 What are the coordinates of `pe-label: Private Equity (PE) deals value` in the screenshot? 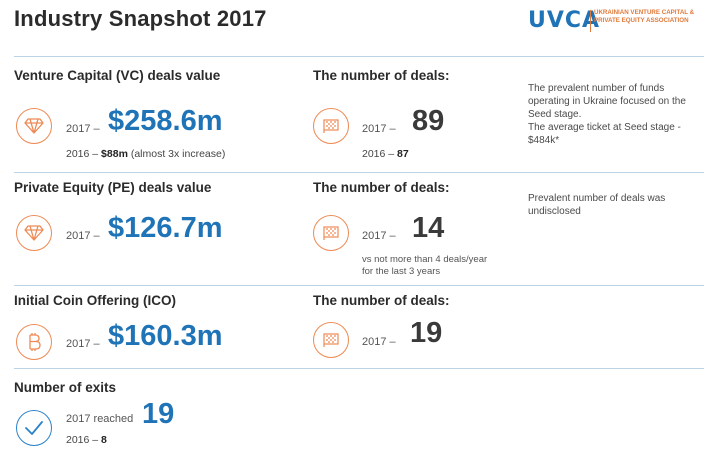 It's located at (113, 187).